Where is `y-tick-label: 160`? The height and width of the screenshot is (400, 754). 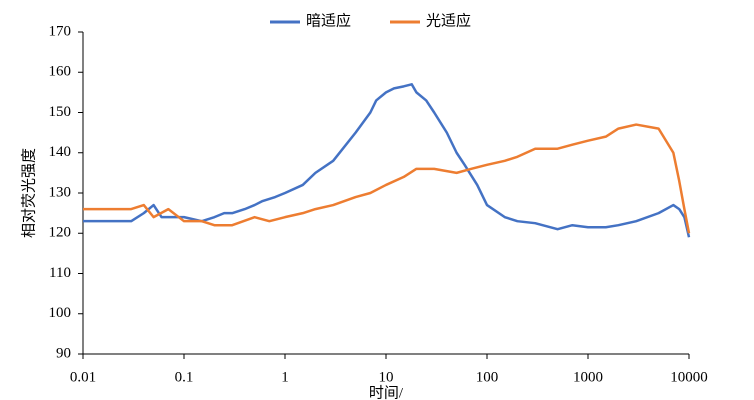 y-tick-label: 160 is located at coordinates (60, 72).